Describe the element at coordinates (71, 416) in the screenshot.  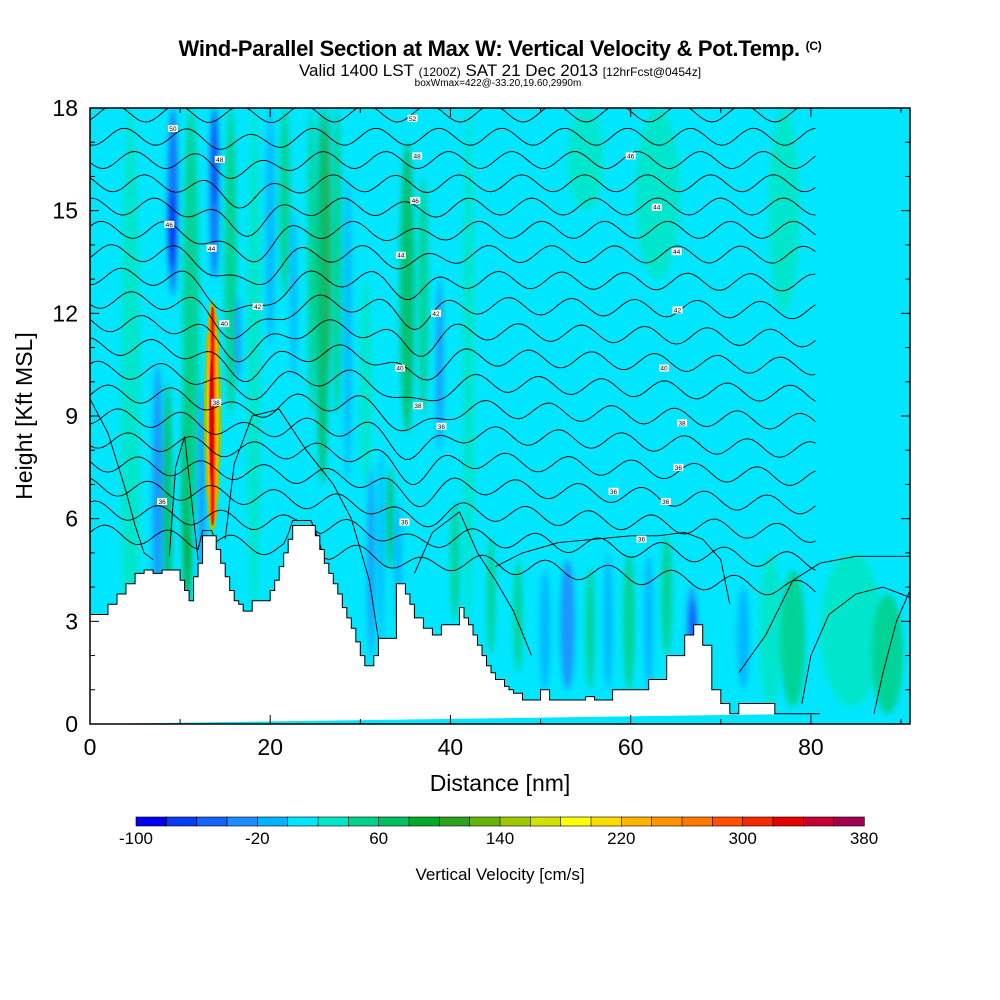
I see `y-tick-label: 9` at that location.